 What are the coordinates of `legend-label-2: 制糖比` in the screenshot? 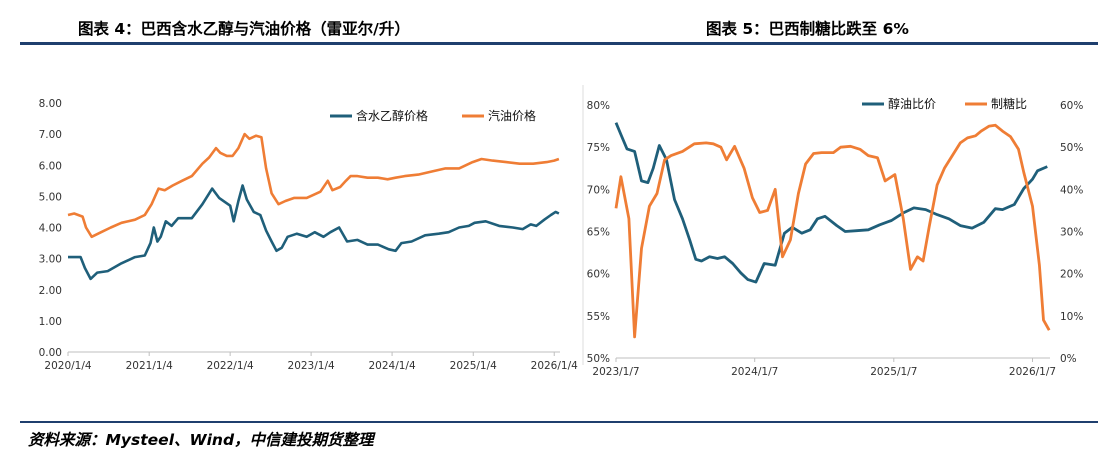 It's located at (1009, 103).